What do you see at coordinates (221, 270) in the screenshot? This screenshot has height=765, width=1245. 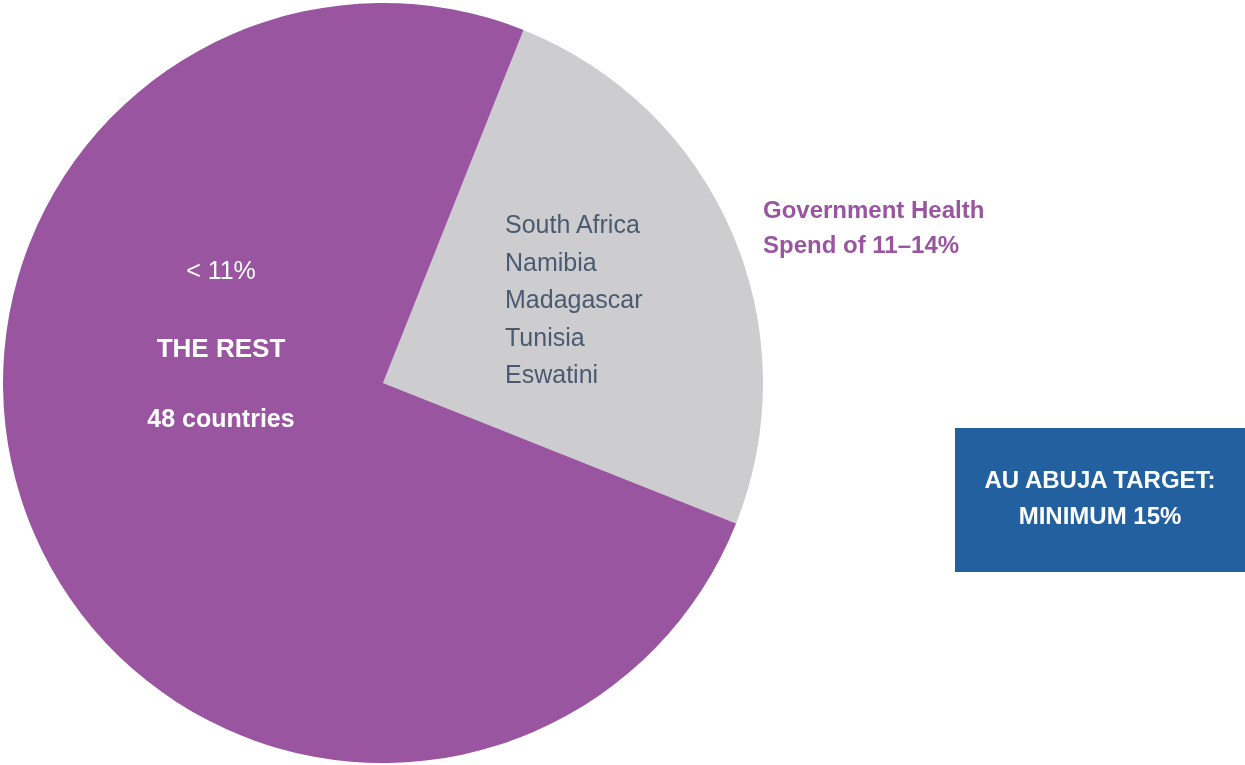 I see `text: < 11%` at bounding box center [221, 270].